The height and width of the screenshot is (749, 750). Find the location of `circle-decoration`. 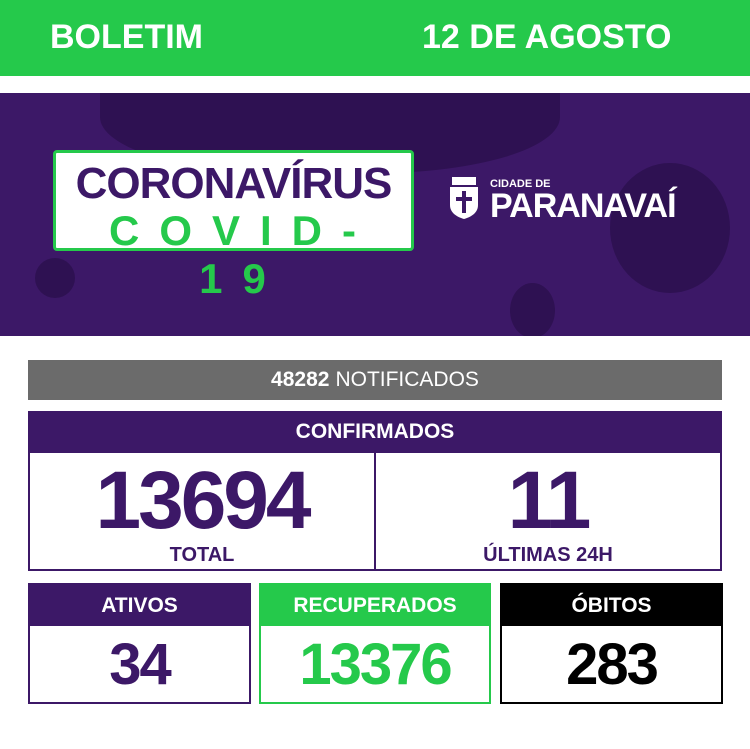

circle-decoration is located at coordinates (532, 309).